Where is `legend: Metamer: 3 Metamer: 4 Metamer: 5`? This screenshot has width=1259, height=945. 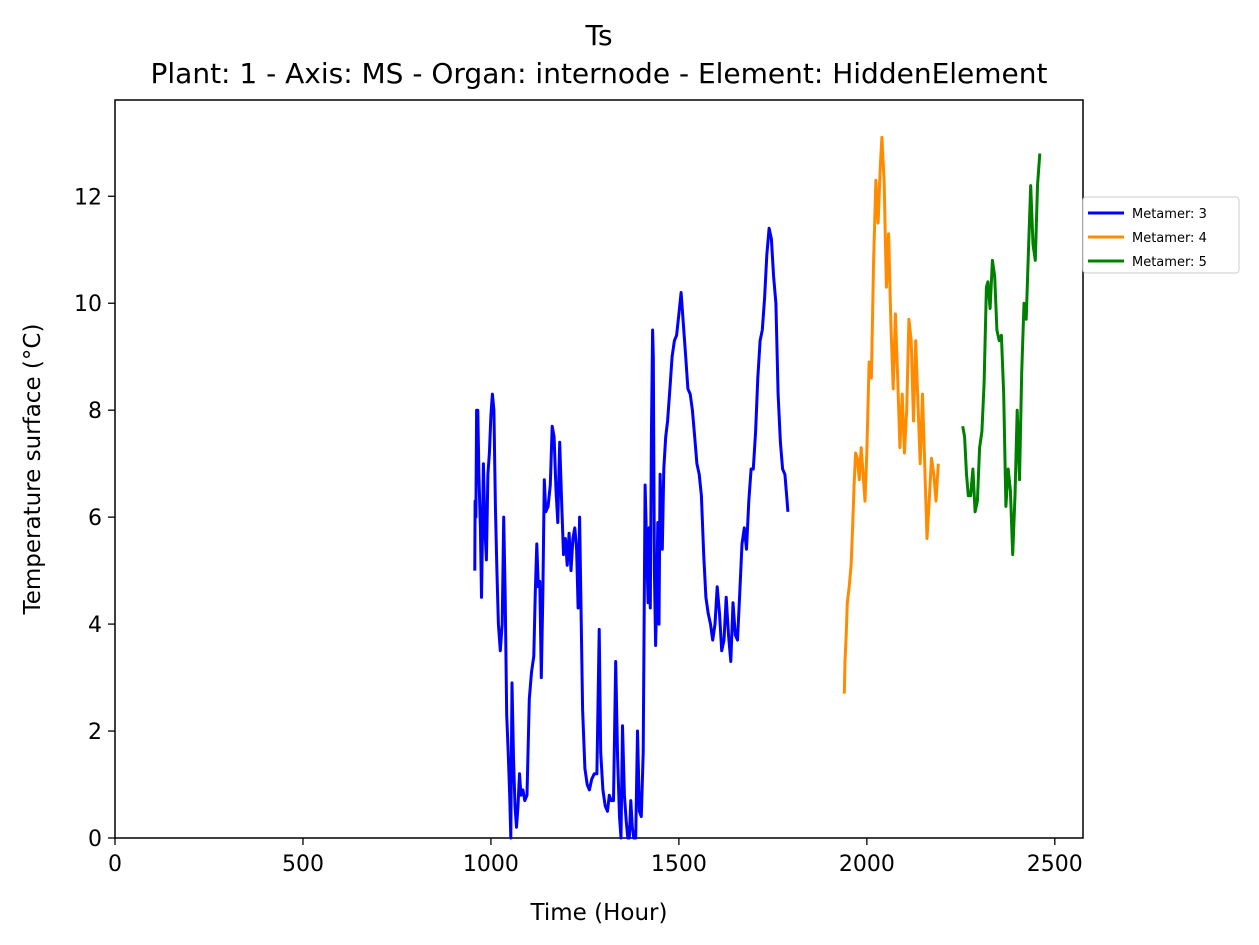 legend: Metamer: 3 Metamer: 4 Metamer: 5 is located at coordinates (1161, 235).